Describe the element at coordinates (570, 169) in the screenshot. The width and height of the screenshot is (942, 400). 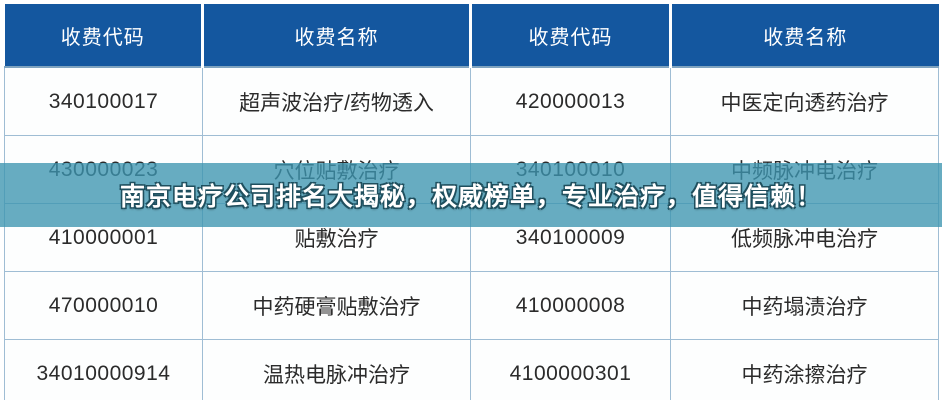
I see `cell-fee-code-right: 340100010` at that location.